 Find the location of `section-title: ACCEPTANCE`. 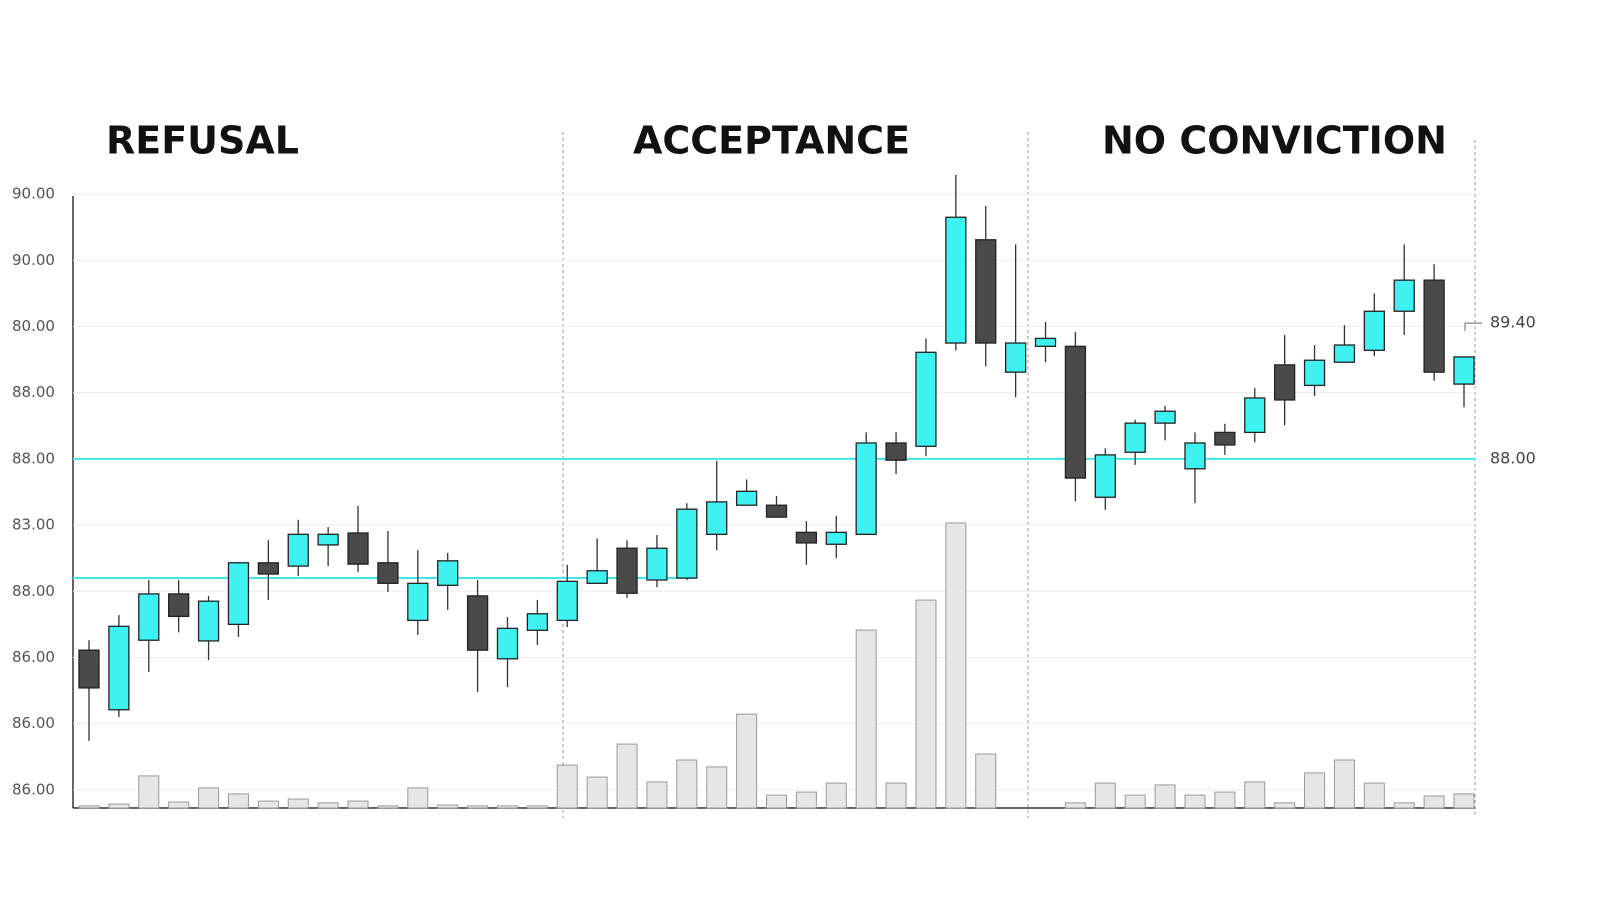

section-title: ACCEPTANCE is located at coordinates (771, 141).